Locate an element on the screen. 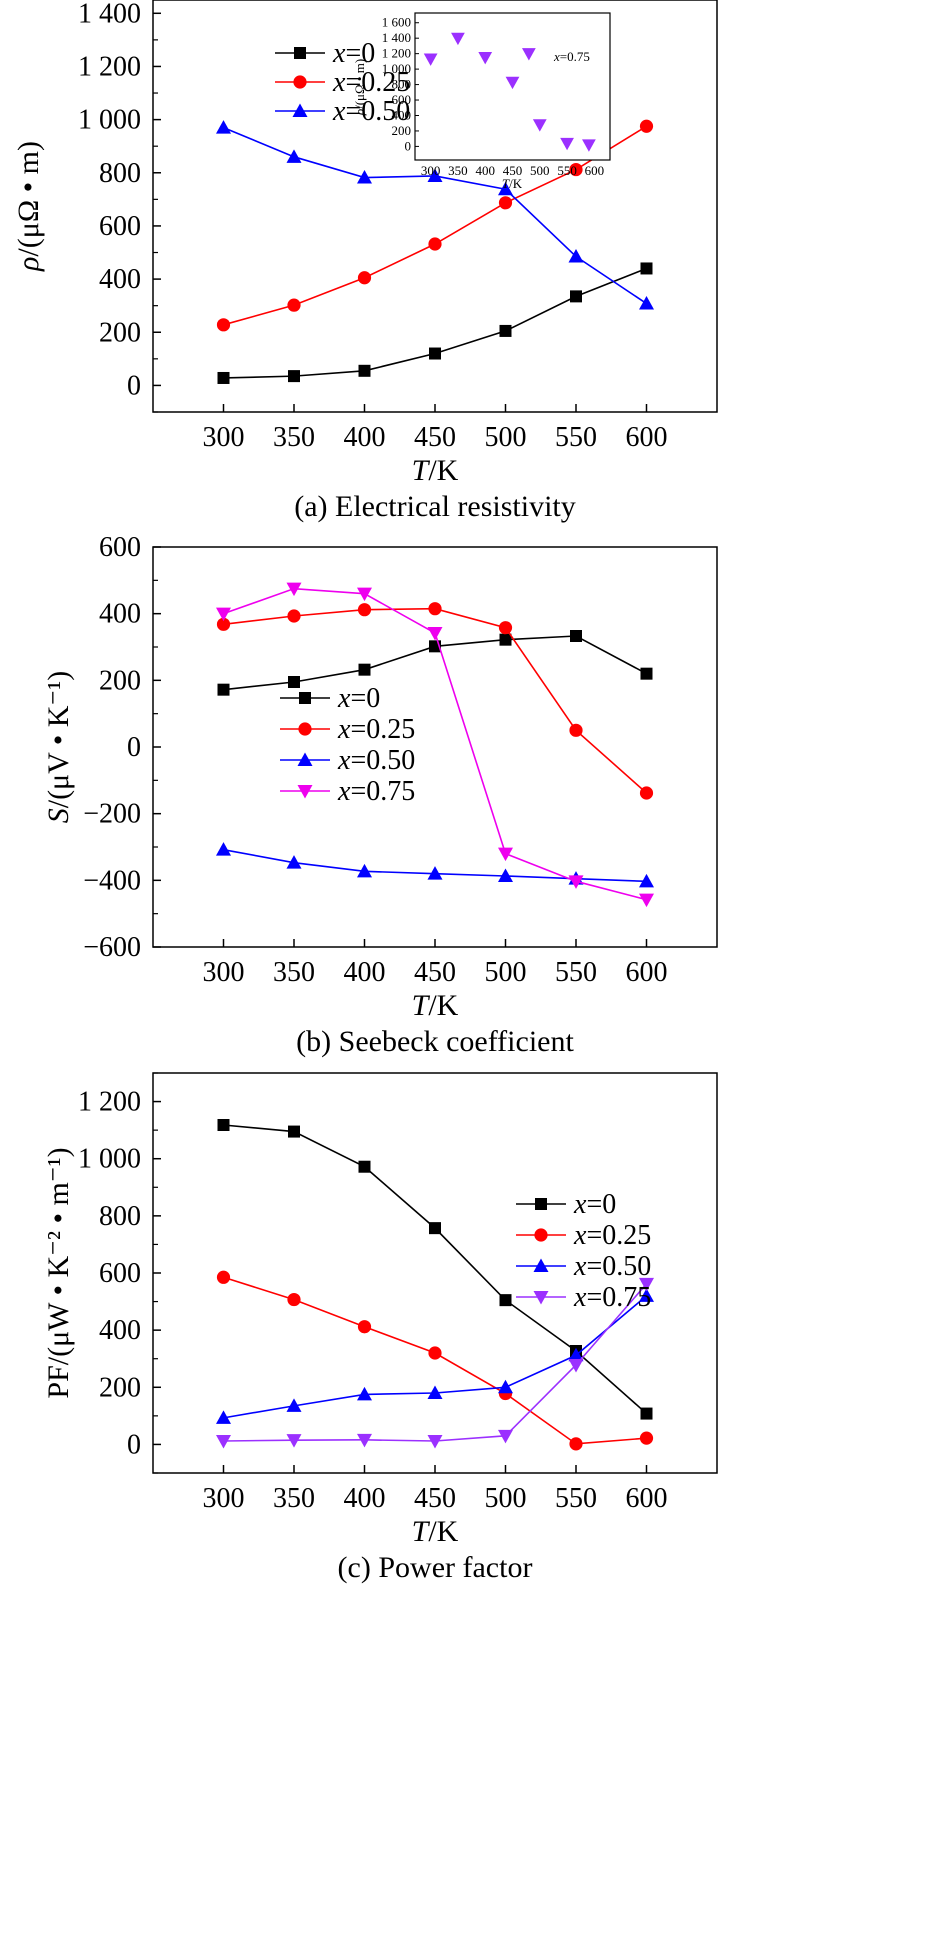 The image size is (945, 1955). inset-y-tick-label: 1 200 is located at coordinates (396, 53).